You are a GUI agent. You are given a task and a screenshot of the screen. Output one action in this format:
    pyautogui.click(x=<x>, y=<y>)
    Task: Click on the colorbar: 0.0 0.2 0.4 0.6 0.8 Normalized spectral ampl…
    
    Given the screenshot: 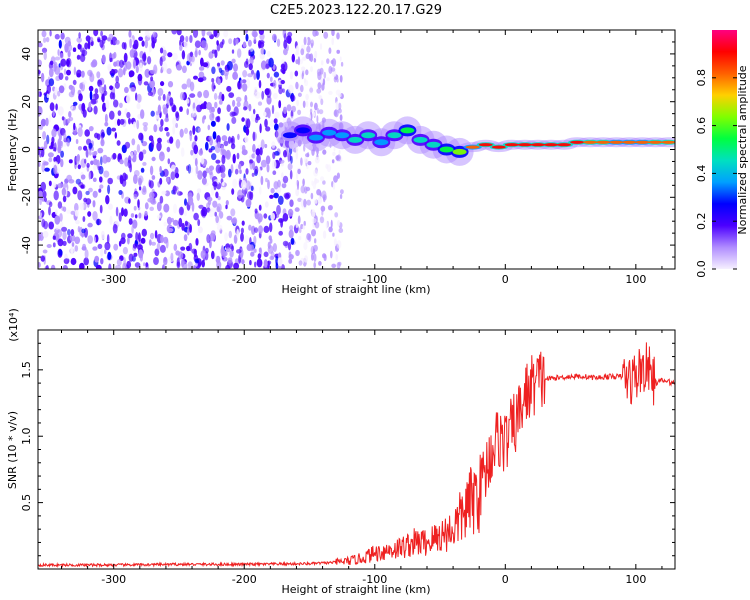 What is the action you would take?
    pyautogui.click(x=722, y=154)
    